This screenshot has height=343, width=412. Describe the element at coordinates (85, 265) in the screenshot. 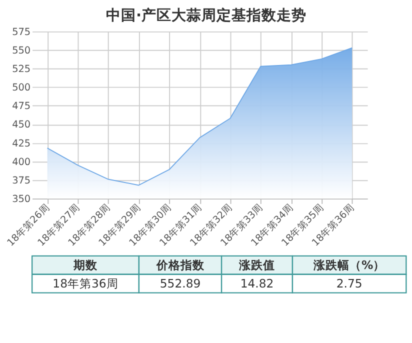

I see `text: 期数` at that location.